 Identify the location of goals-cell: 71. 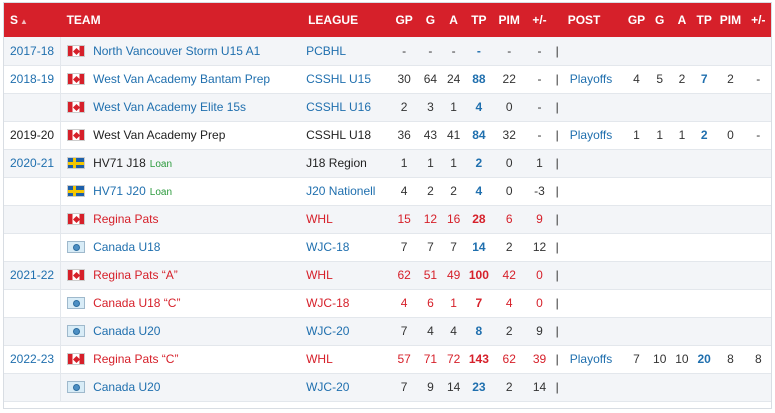
(430, 359).